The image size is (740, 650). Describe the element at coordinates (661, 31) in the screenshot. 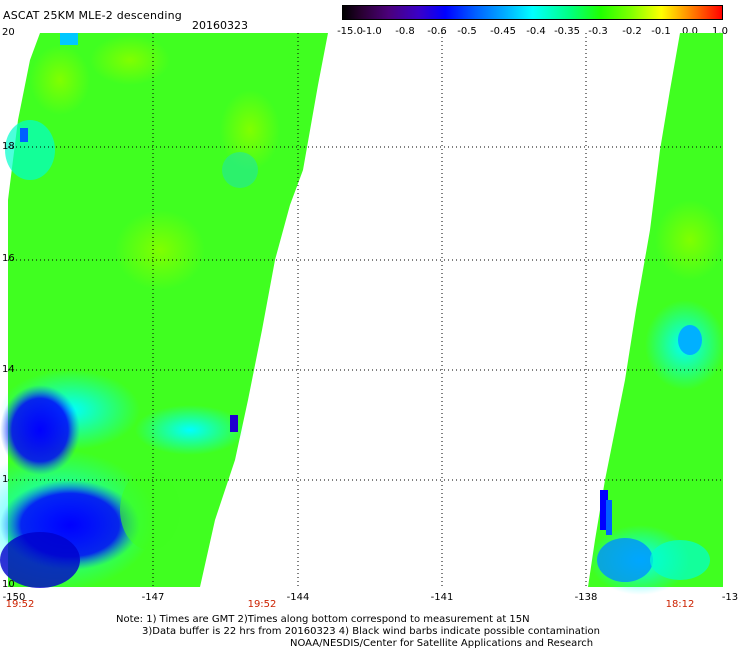

I see `colorbar-tick: -0.1` at that location.